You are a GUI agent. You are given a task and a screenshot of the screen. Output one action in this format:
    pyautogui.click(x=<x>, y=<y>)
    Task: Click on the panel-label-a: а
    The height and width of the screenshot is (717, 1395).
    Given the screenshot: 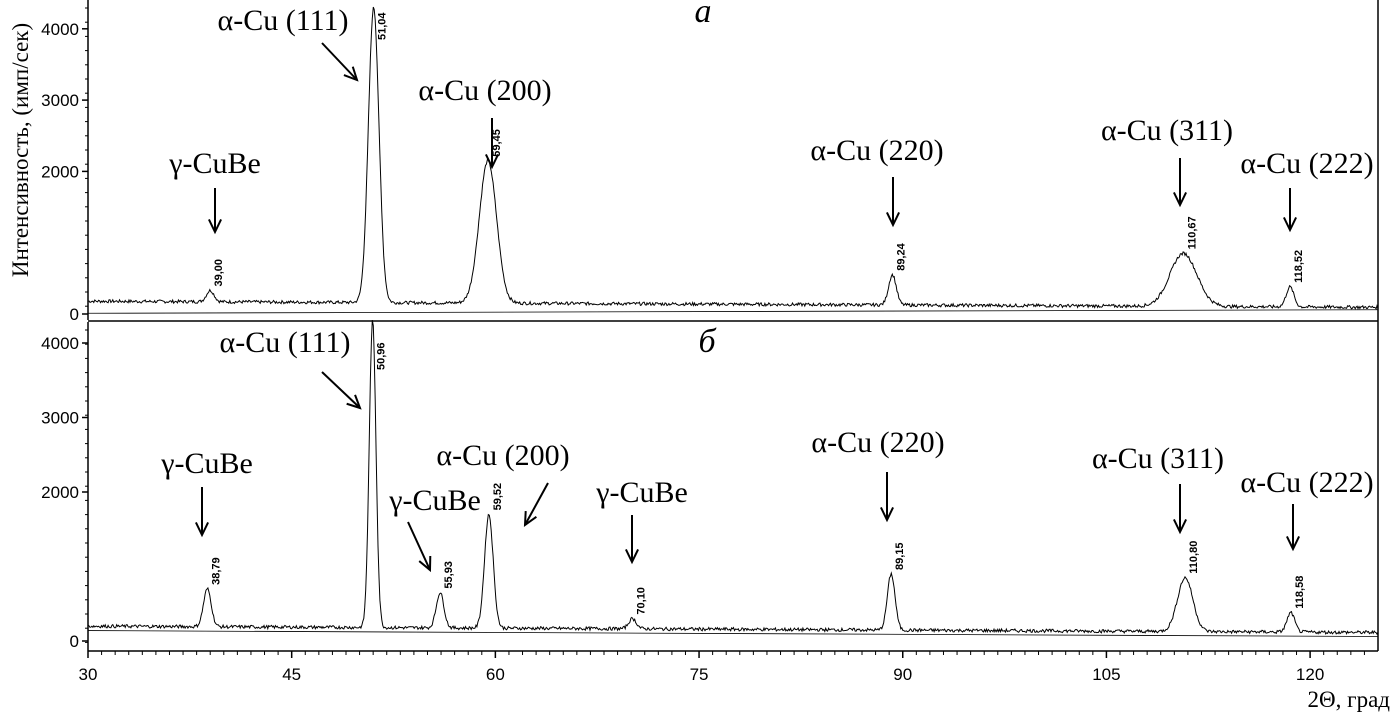 What is the action you would take?
    pyautogui.click(x=703, y=15)
    